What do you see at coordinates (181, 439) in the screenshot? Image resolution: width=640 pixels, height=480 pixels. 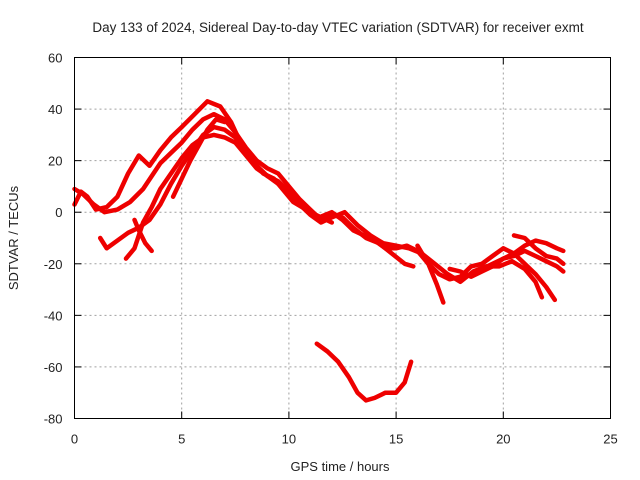 I see `x-tick-label: 5` at bounding box center [181, 439].